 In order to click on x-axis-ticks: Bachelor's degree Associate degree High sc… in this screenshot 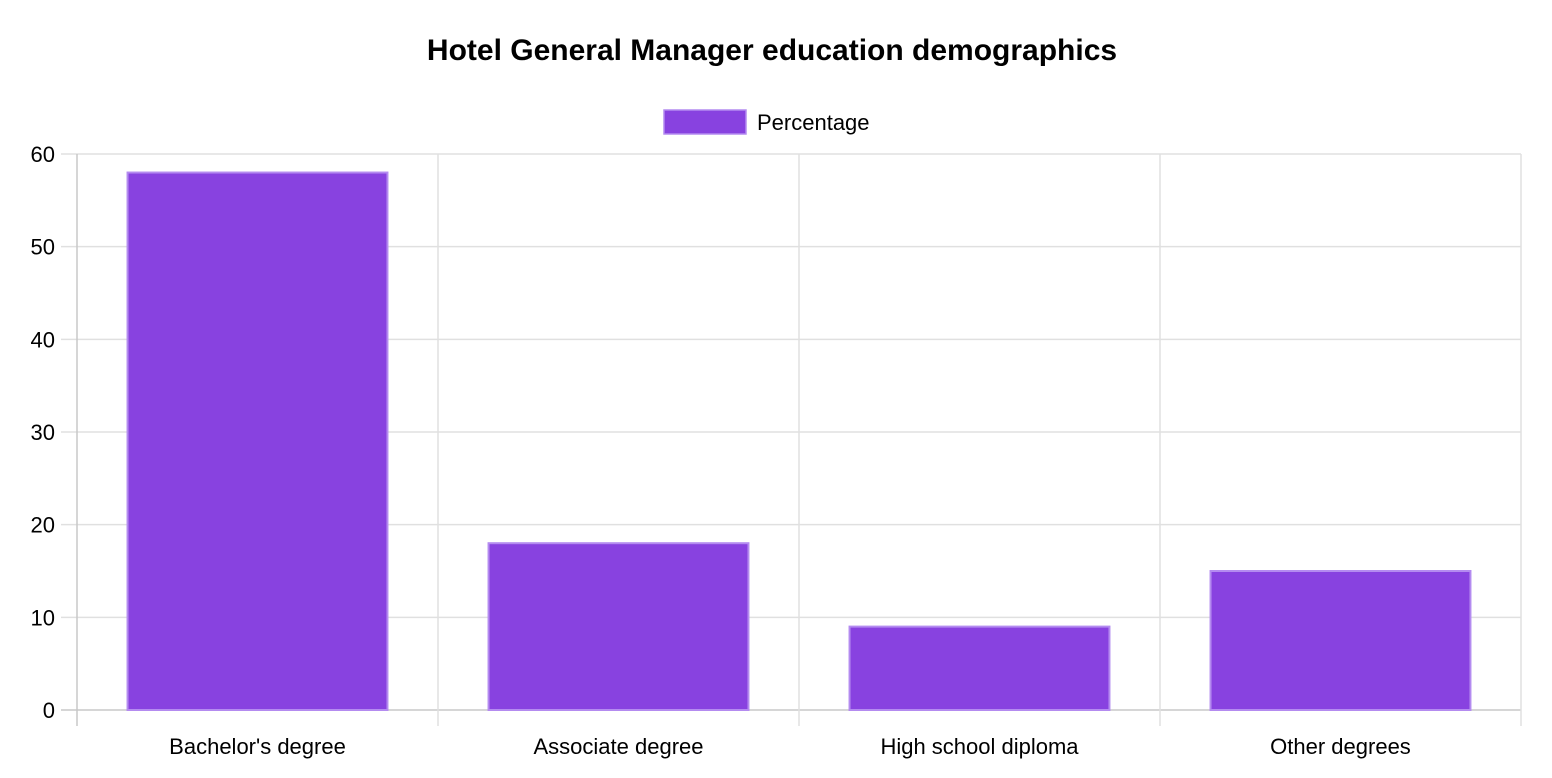, I will do `click(790, 746)`.